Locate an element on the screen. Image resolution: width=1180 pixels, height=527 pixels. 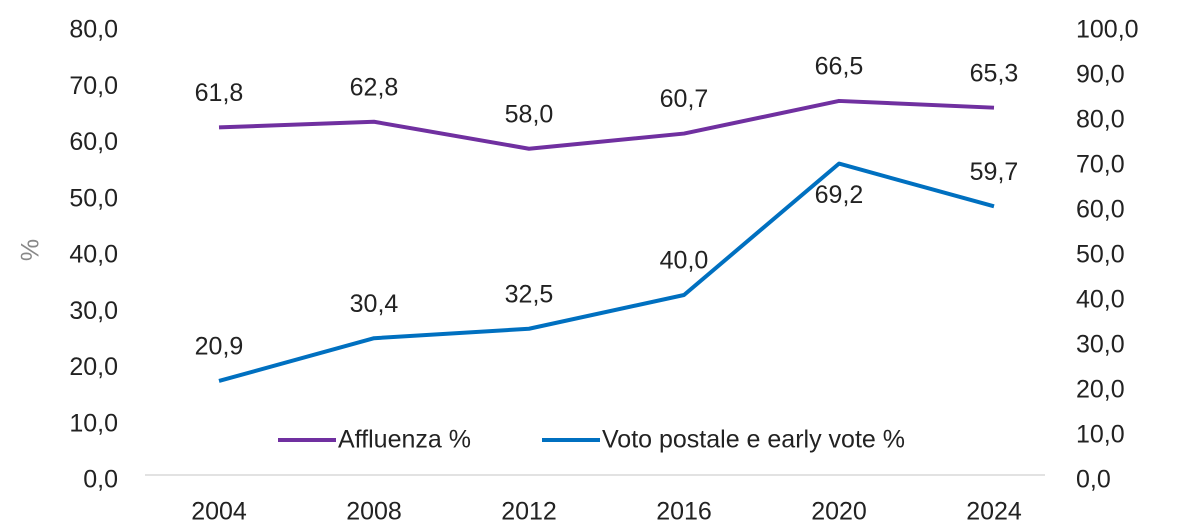
data-label: 61,8 is located at coordinates (219, 93).